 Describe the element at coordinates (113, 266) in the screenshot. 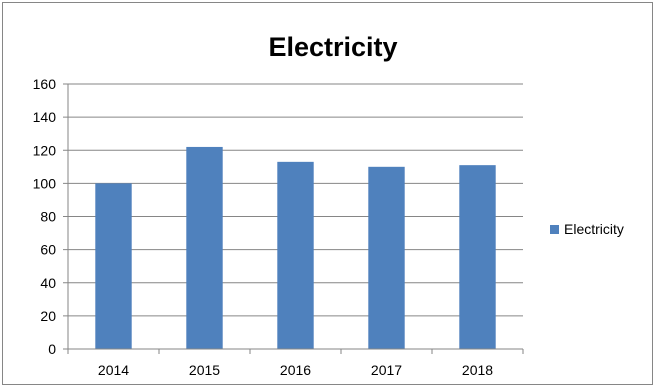

I see `bar-2014` at that location.